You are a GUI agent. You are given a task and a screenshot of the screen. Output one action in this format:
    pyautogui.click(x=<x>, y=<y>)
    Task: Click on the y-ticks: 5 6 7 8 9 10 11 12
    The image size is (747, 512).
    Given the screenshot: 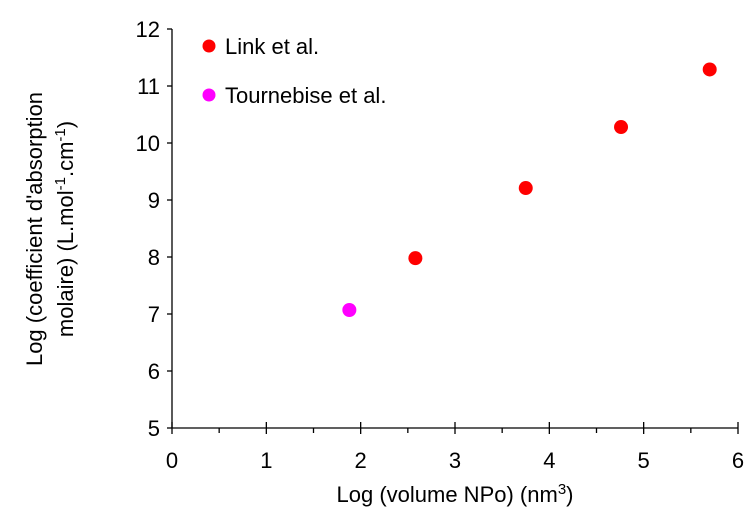 What is the action you would take?
    pyautogui.click(x=154, y=229)
    